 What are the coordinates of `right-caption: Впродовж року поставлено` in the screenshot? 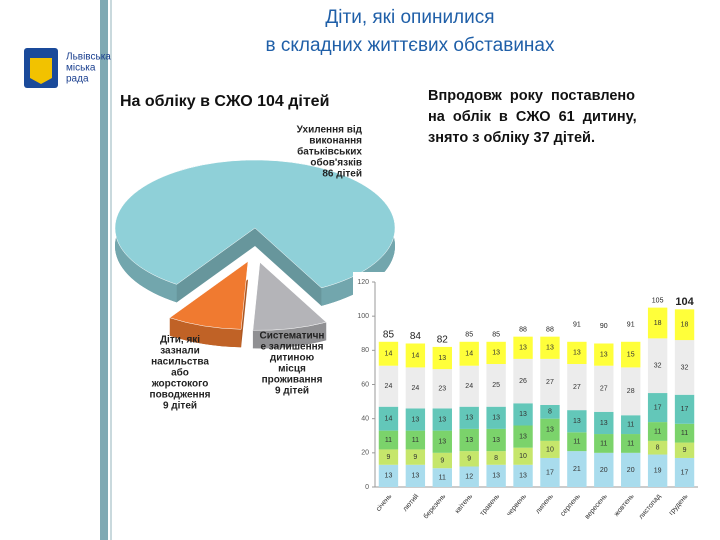 It's located at (531, 96).